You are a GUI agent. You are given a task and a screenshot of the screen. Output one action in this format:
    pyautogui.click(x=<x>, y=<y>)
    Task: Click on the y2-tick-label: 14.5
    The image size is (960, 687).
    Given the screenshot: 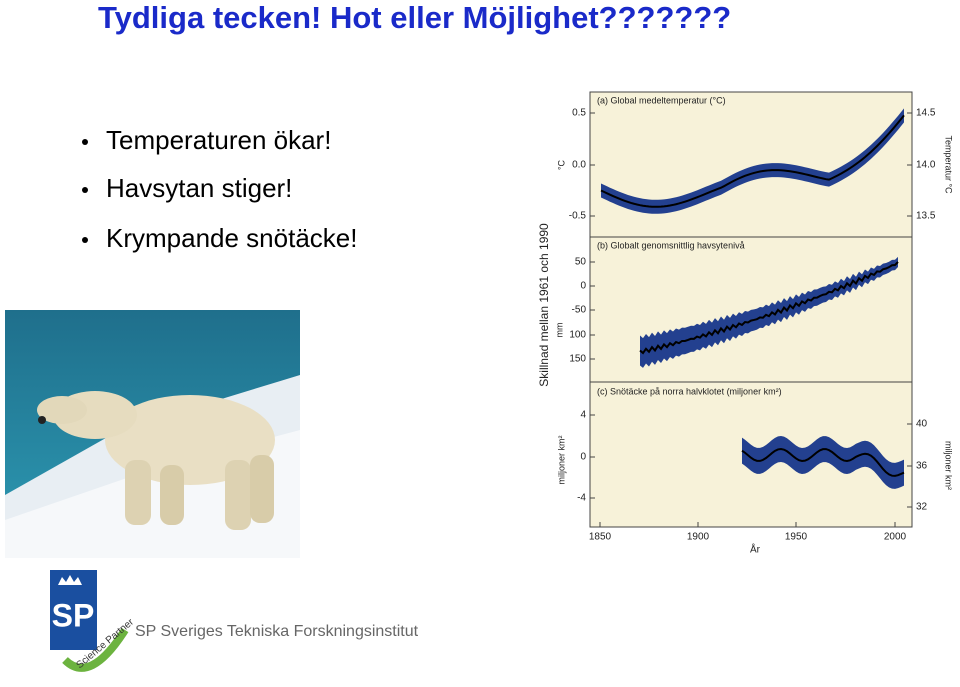 What is the action you would take?
    pyautogui.click(x=926, y=113)
    